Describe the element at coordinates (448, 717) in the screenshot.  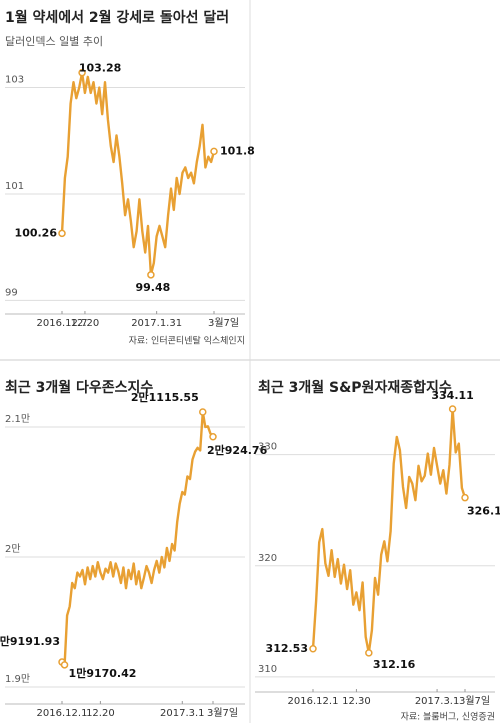
I see `source-note: 자료: 블룸버그, 신영증권` at that location.